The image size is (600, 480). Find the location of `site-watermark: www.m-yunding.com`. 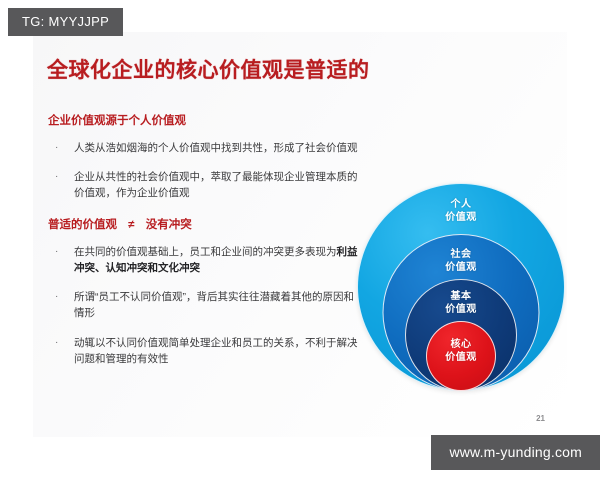

site-watermark: www.m-yunding.com is located at coordinates (515, 452).